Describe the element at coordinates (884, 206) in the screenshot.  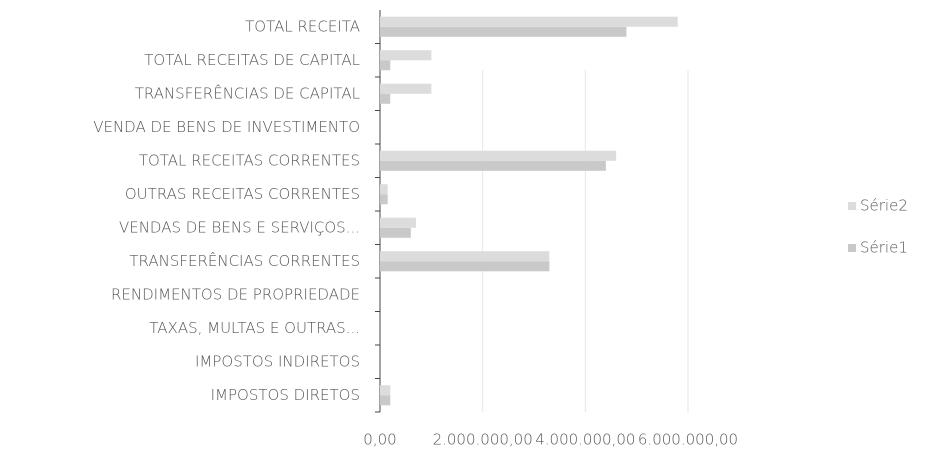
I see `legend-label: Série2` at that location.